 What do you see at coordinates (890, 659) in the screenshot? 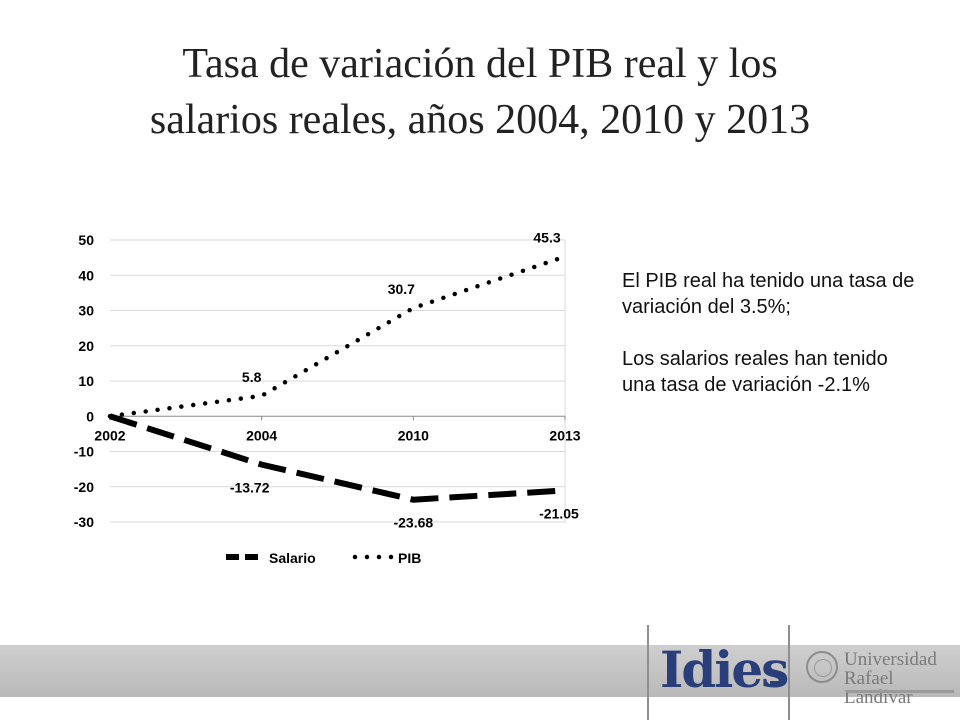
I see `university-name-line-1: Universidad` at bounding box center [890, 659].